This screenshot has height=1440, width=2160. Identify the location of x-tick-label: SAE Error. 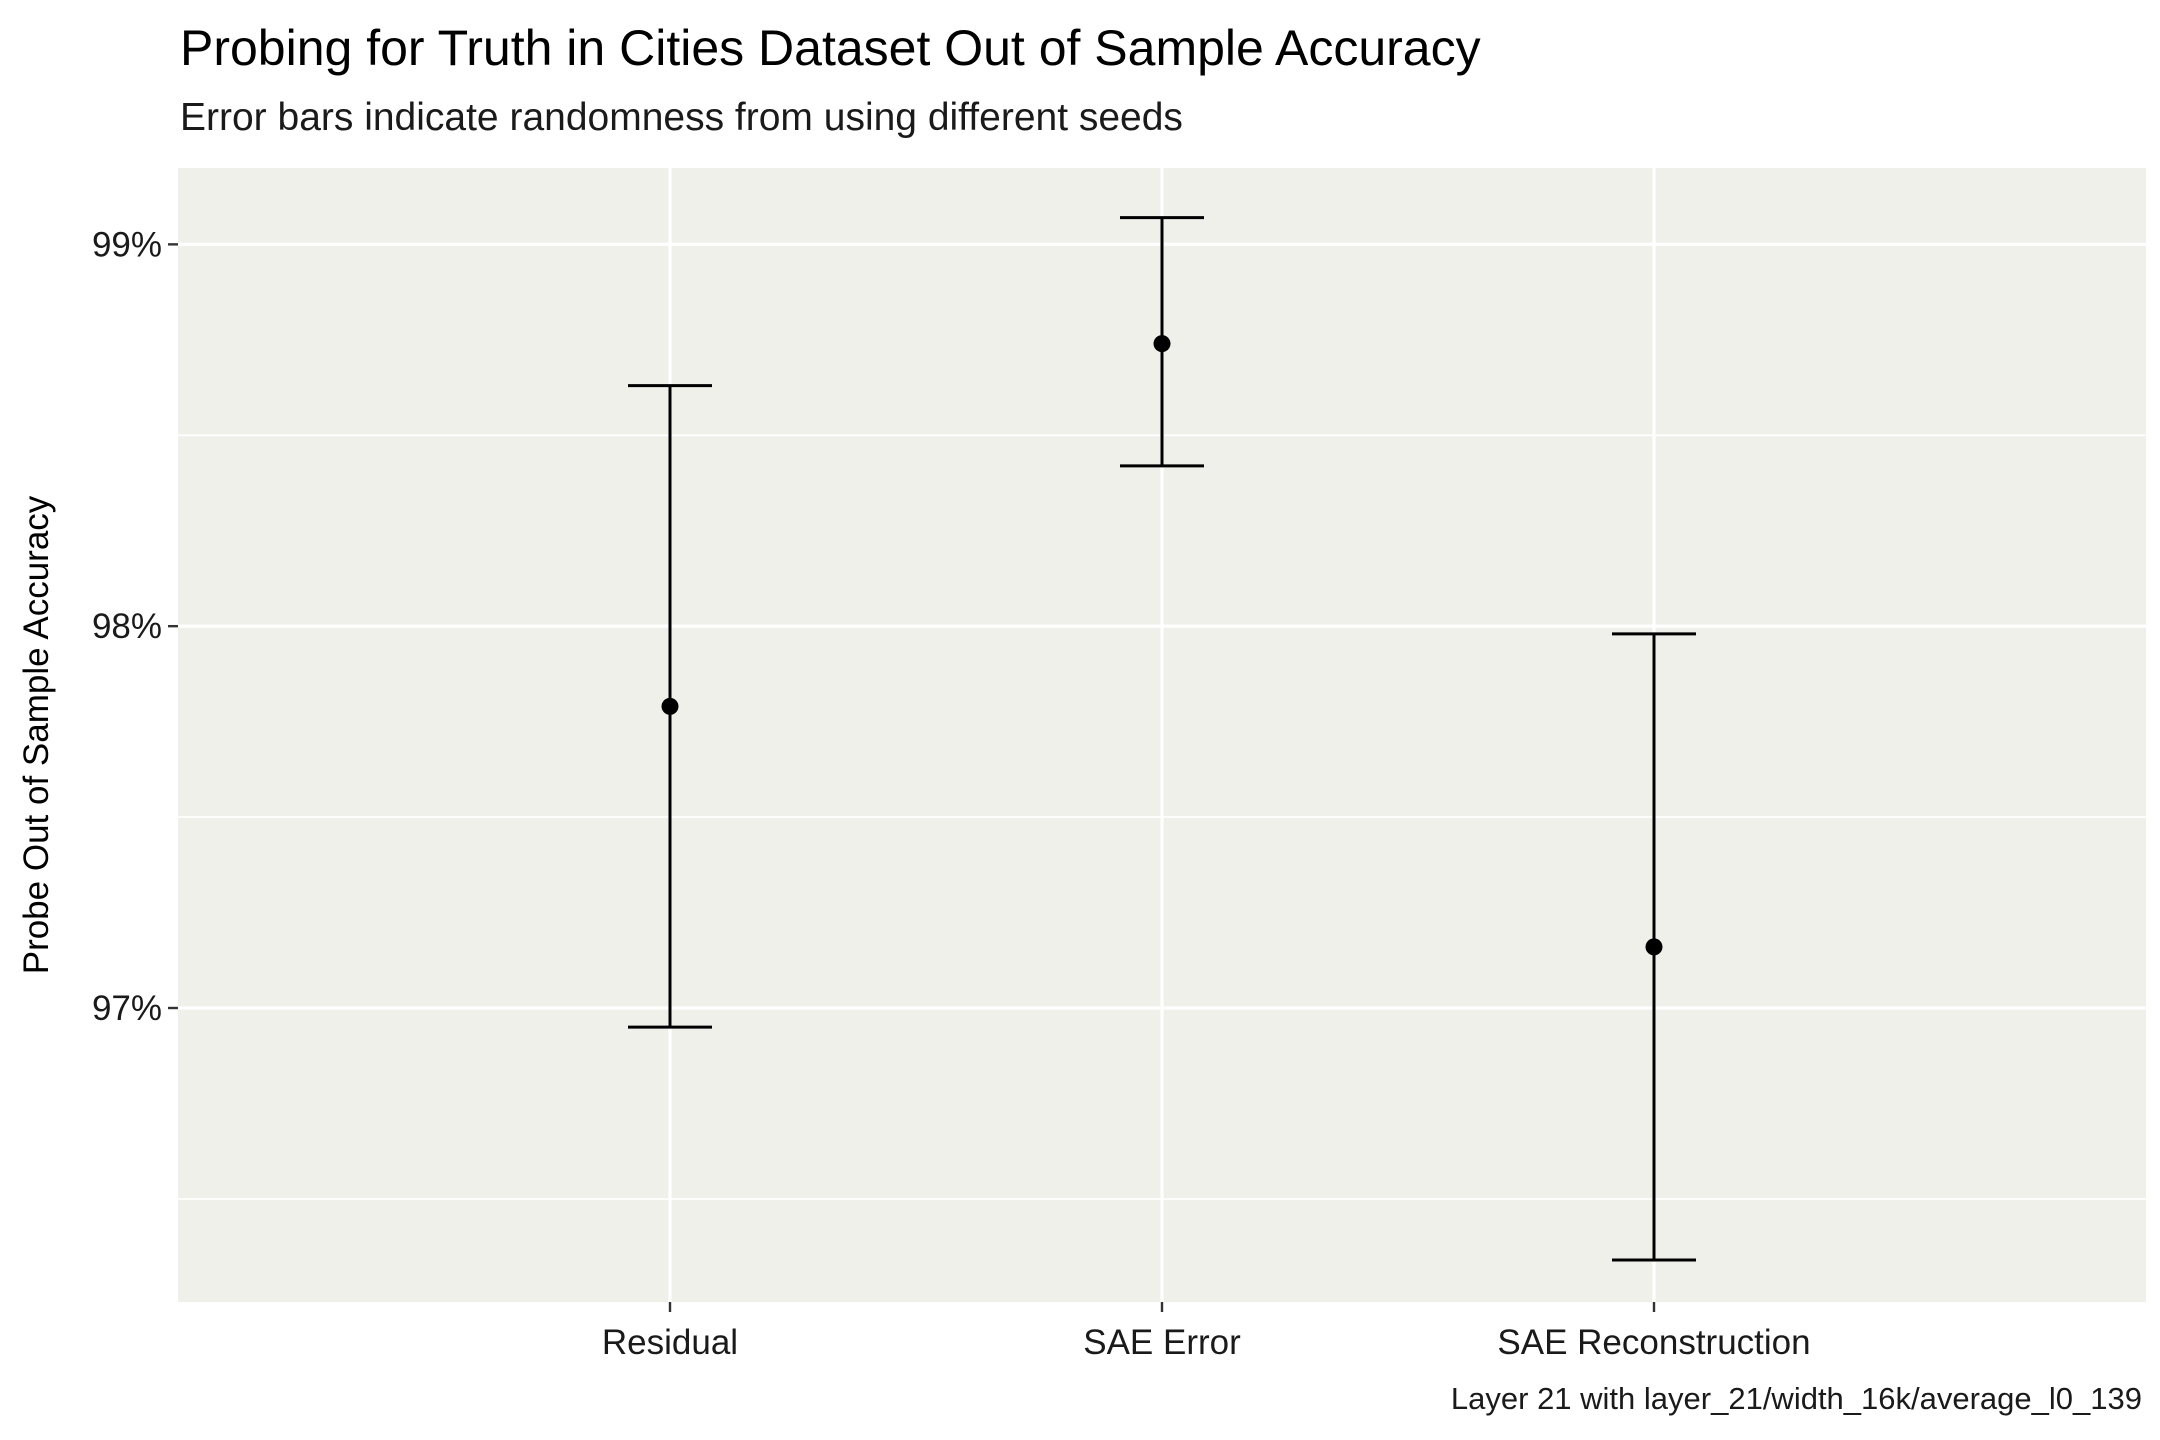
(1162, 1342).